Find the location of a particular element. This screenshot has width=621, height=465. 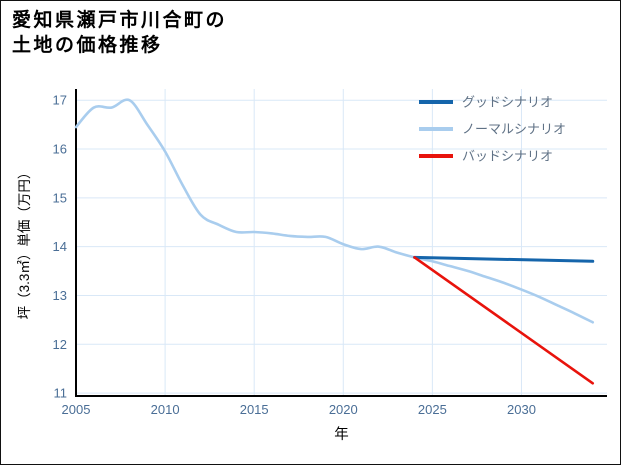

y-tick-label: 13 is located at coordinates (60, 295).